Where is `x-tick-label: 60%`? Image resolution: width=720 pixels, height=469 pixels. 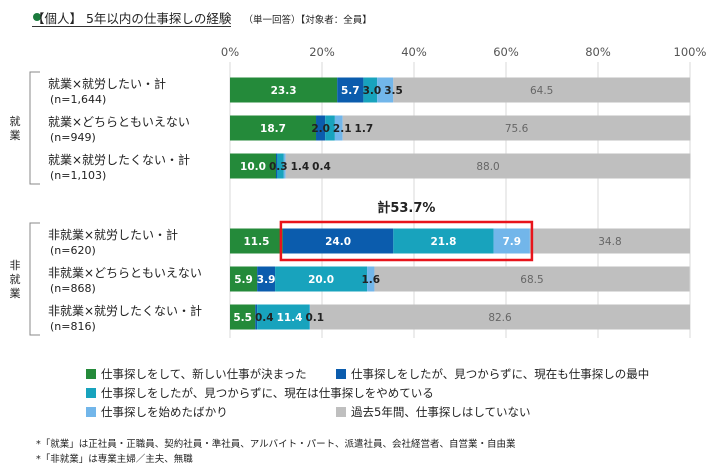
x-tick-label: 60% is located at coordinates (506, 52).